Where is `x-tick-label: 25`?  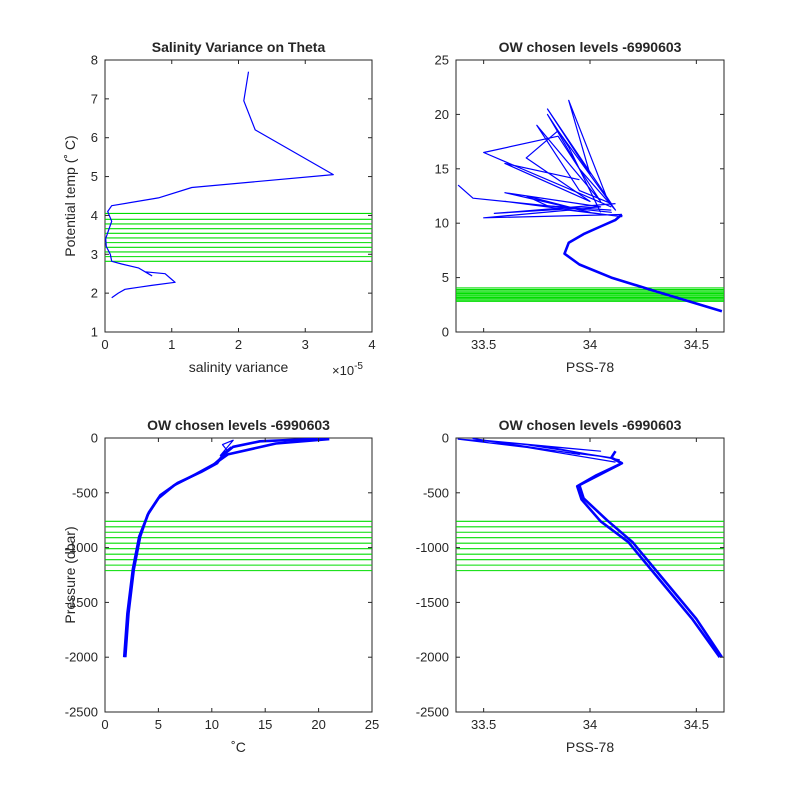 x-tick-label: 25 is located at coordinates (372, 724).